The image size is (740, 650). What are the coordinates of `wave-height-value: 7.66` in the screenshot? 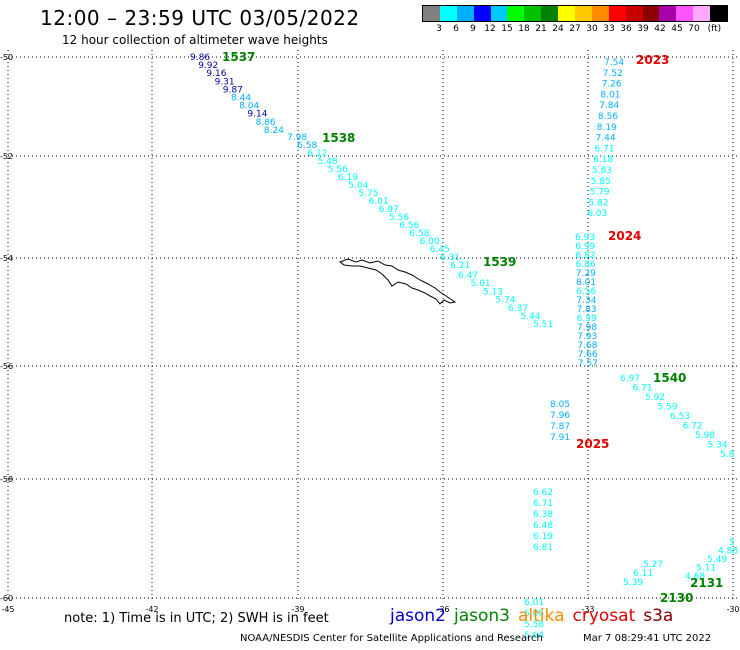 It's located at (588, 355).